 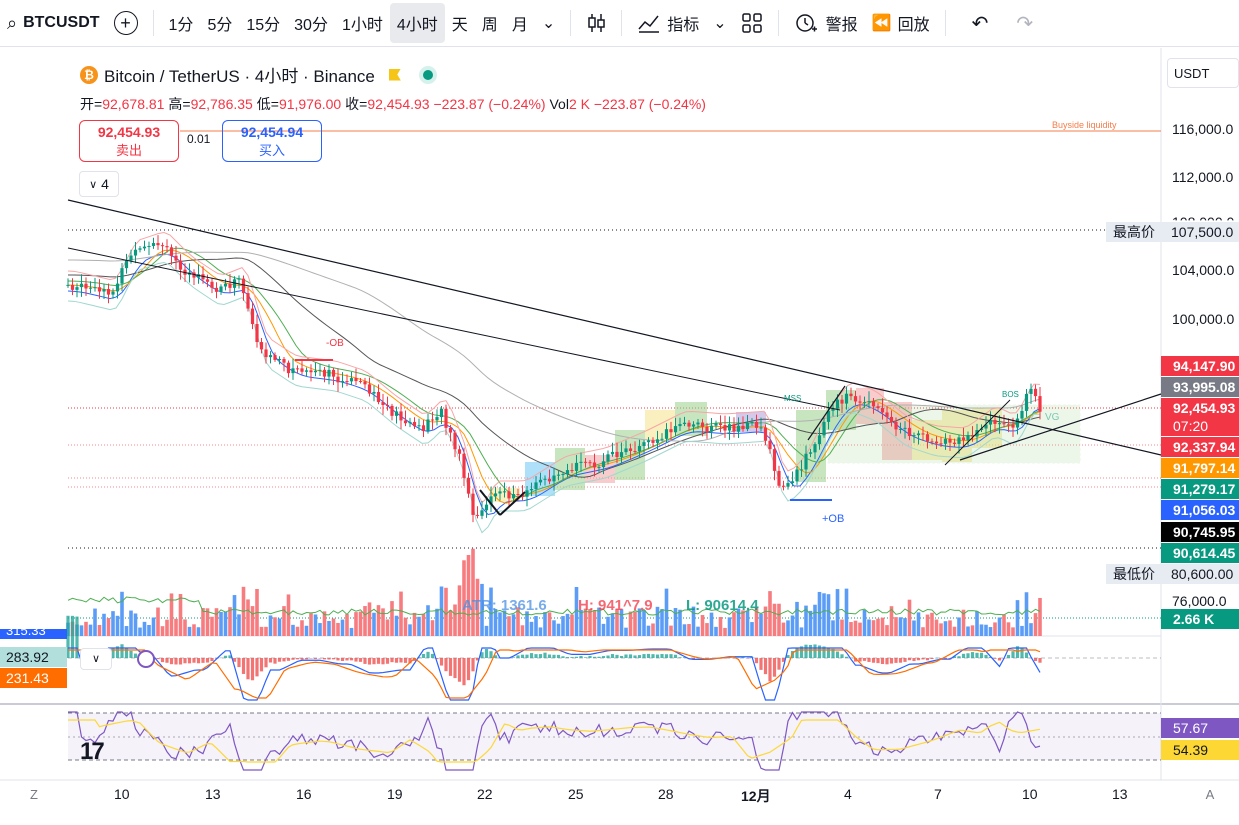 I want to click on drag-handle-icon, so click(x=146, y=659).